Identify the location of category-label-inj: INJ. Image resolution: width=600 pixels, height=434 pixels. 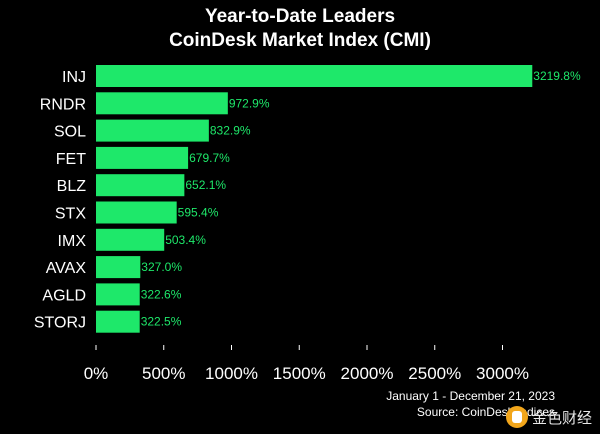
(74, 77).